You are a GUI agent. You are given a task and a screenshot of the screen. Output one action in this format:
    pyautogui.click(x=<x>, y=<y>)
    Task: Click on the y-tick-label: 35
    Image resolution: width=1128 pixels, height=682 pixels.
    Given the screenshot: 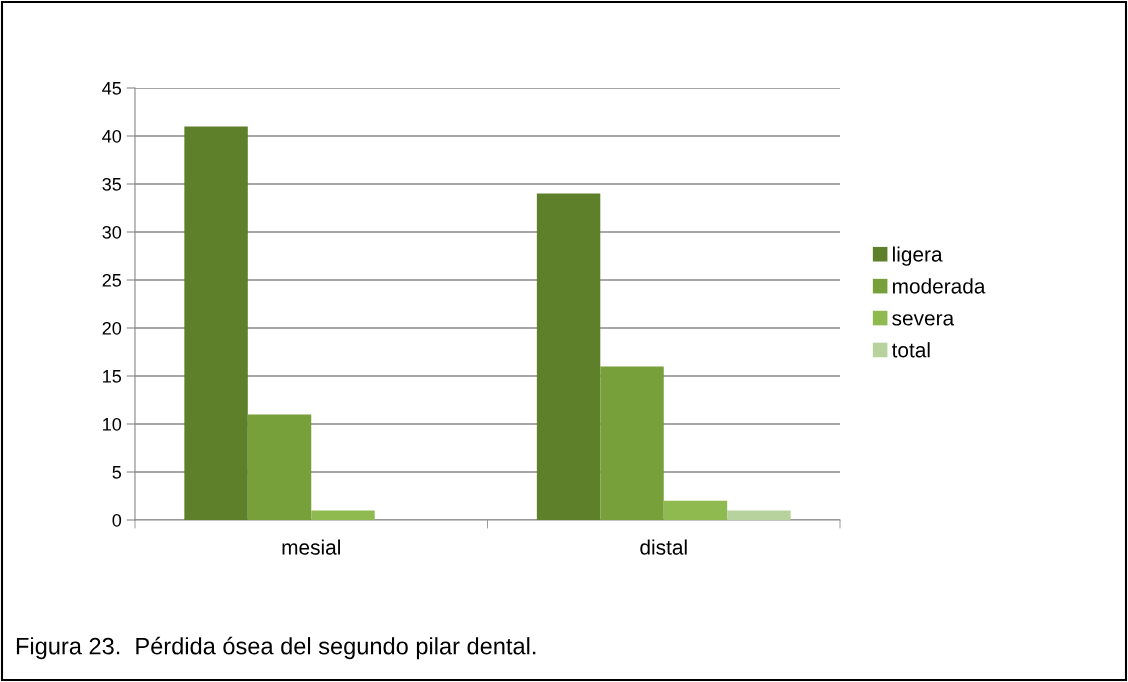 What is the action you would take?
    pyautogui.click(x=112, y=184)
    